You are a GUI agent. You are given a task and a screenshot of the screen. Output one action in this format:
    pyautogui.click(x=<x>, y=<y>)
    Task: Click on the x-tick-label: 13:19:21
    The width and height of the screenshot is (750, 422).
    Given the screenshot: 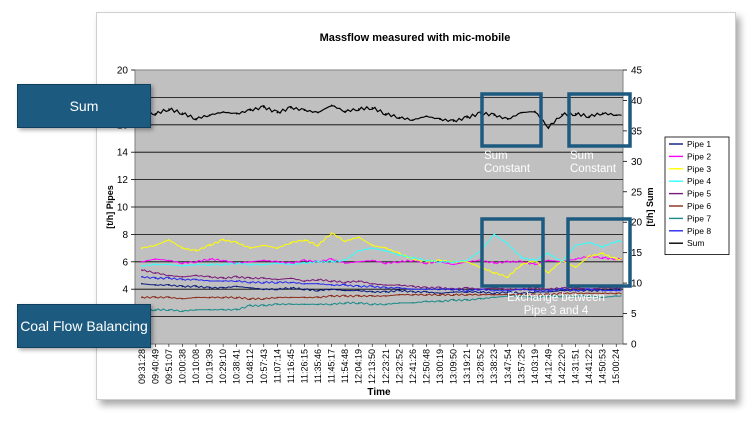 What is the action you would take?
    pyautogui.click(x=467, y=366)
    